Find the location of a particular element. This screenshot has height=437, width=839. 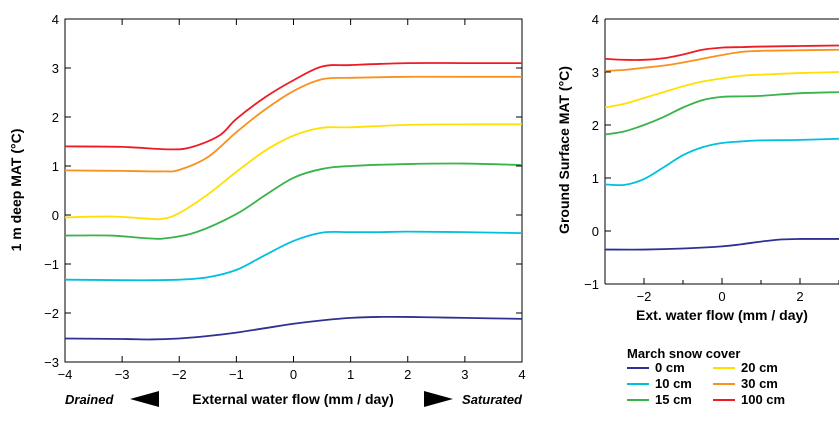

left-y-tick-label: 4 is located at coordinates (55, 19).